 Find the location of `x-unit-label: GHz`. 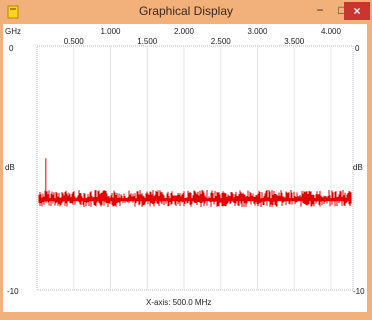

x-unit-label: GHz is located at coordinates (13, 31).